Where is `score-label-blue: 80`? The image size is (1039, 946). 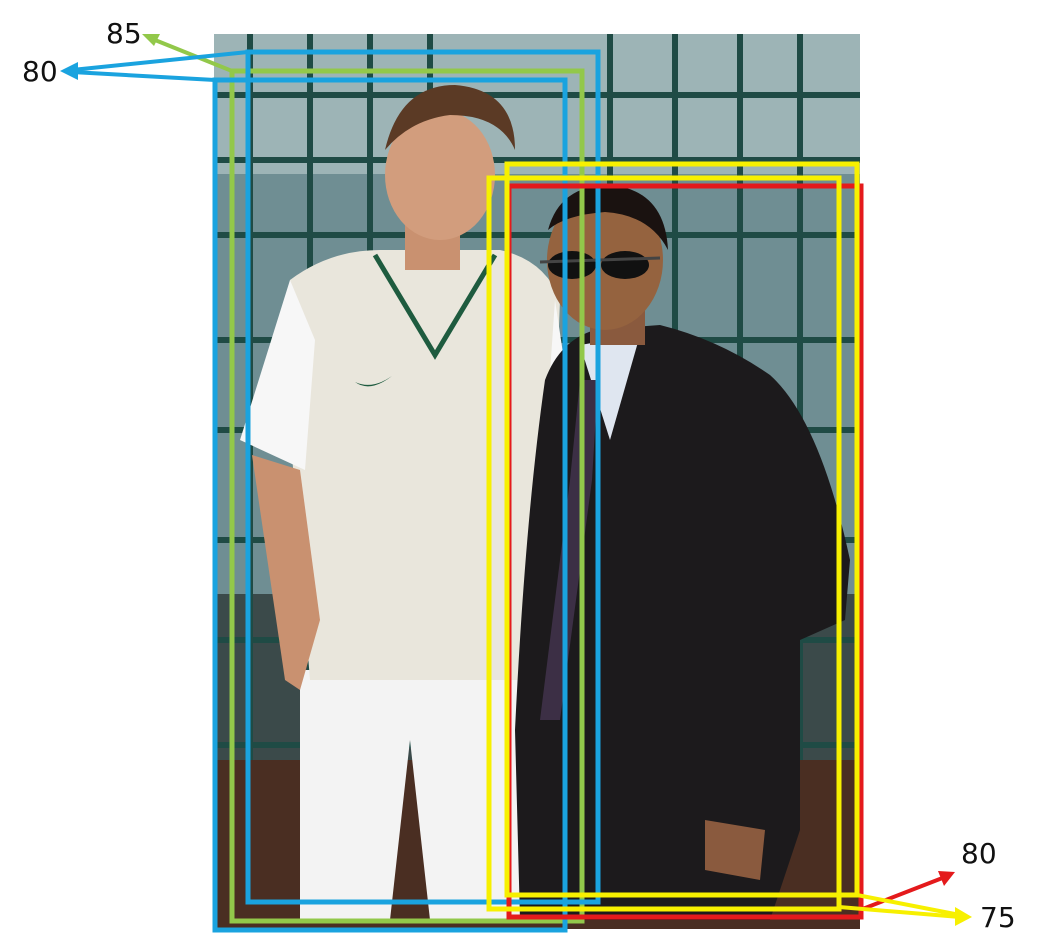 score-label-blue: 80 is located at coordinates (40, 71).